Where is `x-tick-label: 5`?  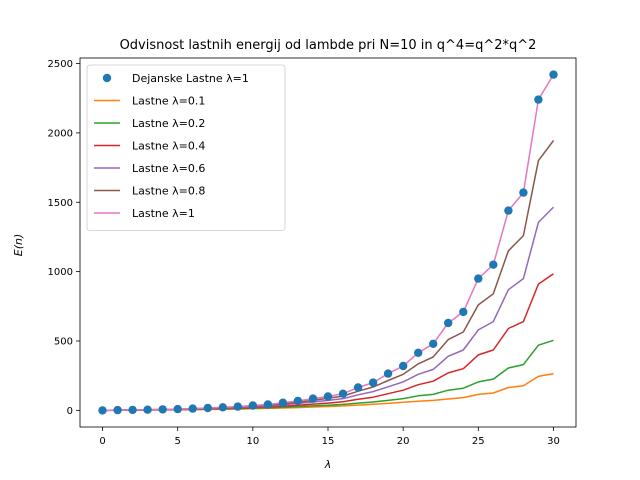
x-tick-label: 5 is located at coordinates (178, 441).